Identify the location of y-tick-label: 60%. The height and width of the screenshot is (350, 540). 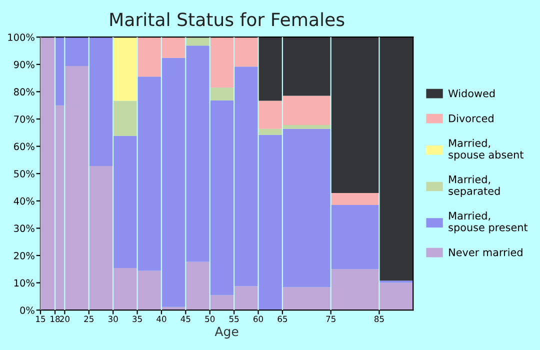
(24, 146).